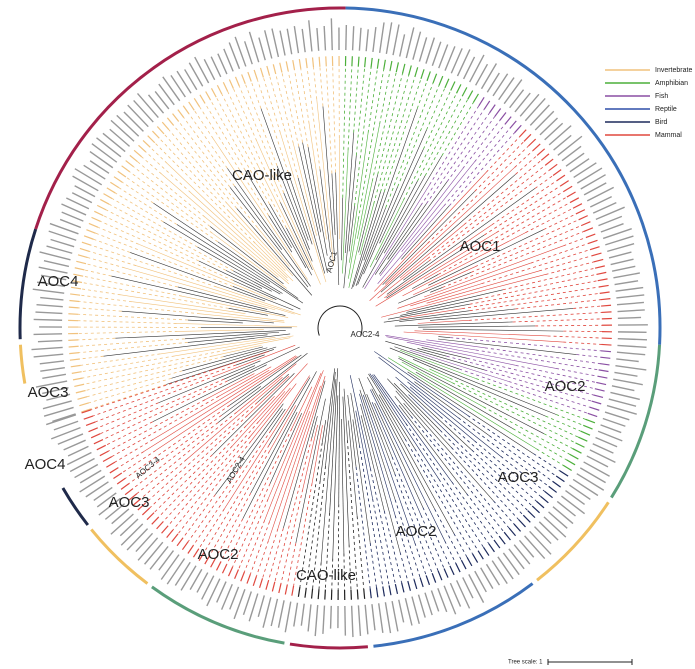 This screenshot has height=669, width=695. Describe the element at coordinates (365, 334) in the screenshot. I see `branch-label: AOC2-4` at that location.